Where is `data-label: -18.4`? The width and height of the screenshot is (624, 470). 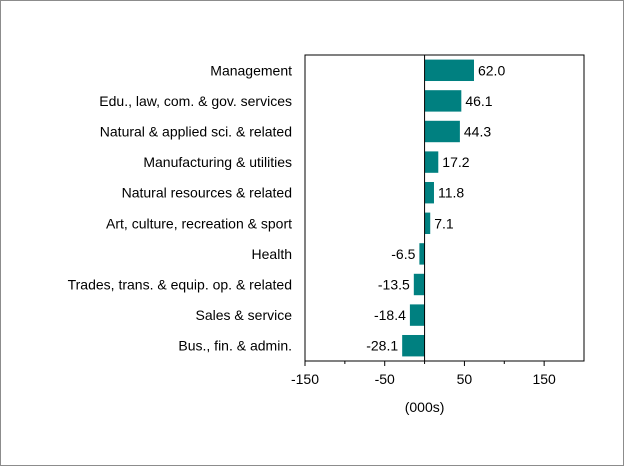
data-label: -18.4 is located at coordinates (390, 315).